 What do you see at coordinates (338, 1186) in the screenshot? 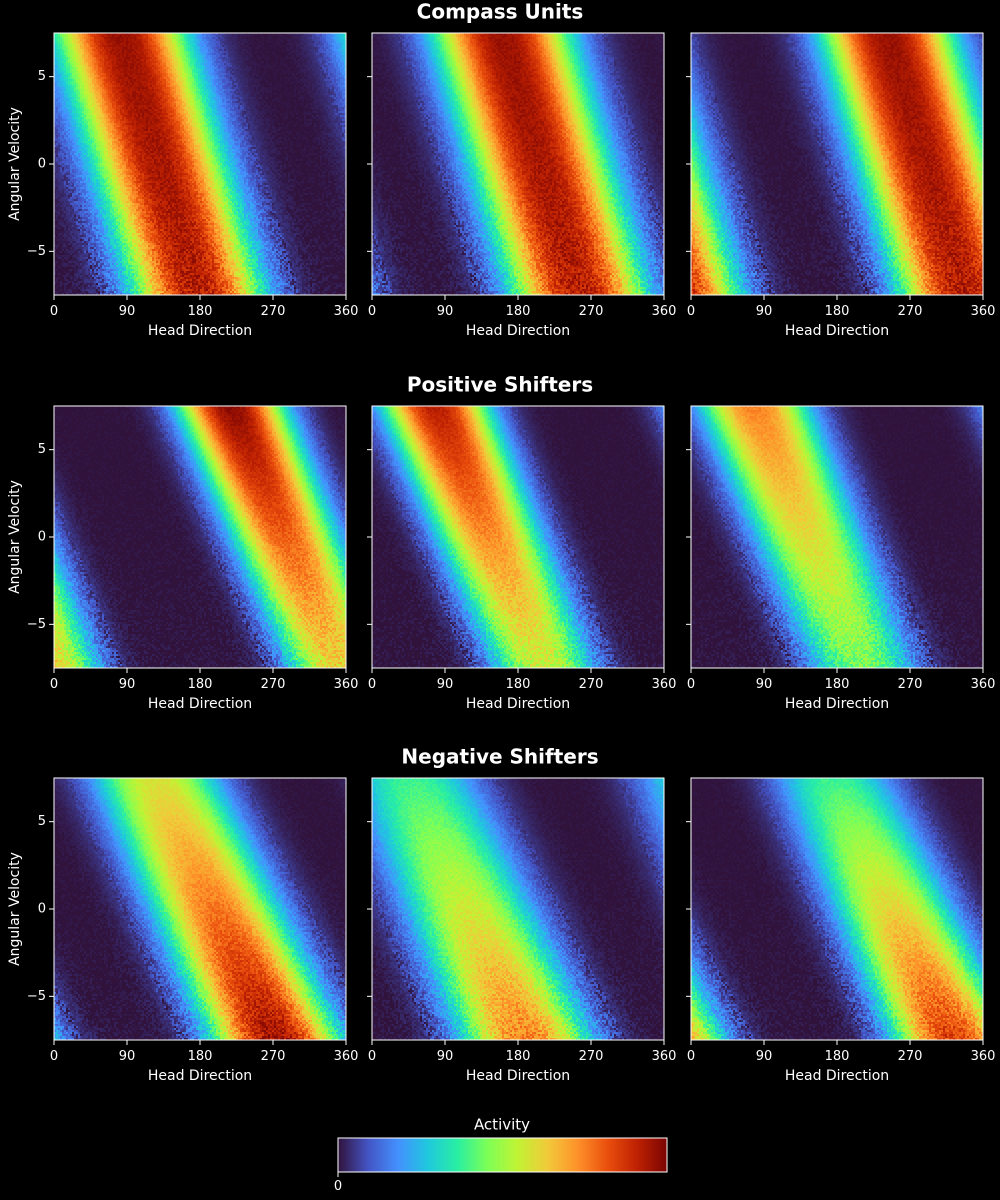
I see `colorbar-tick-label: 0` at bounding box center [338, 1186].